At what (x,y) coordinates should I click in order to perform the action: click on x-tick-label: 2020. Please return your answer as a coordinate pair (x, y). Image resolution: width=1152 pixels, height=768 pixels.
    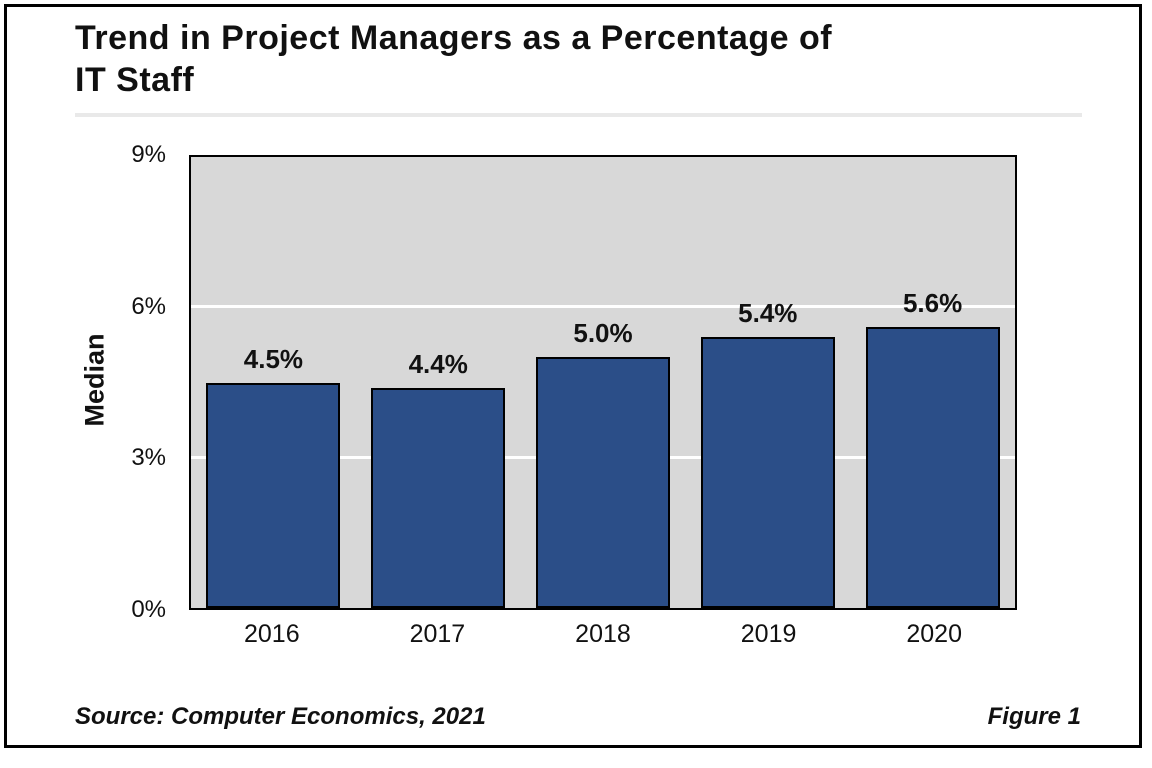
    Looking at the image, I should click on (934, 634).